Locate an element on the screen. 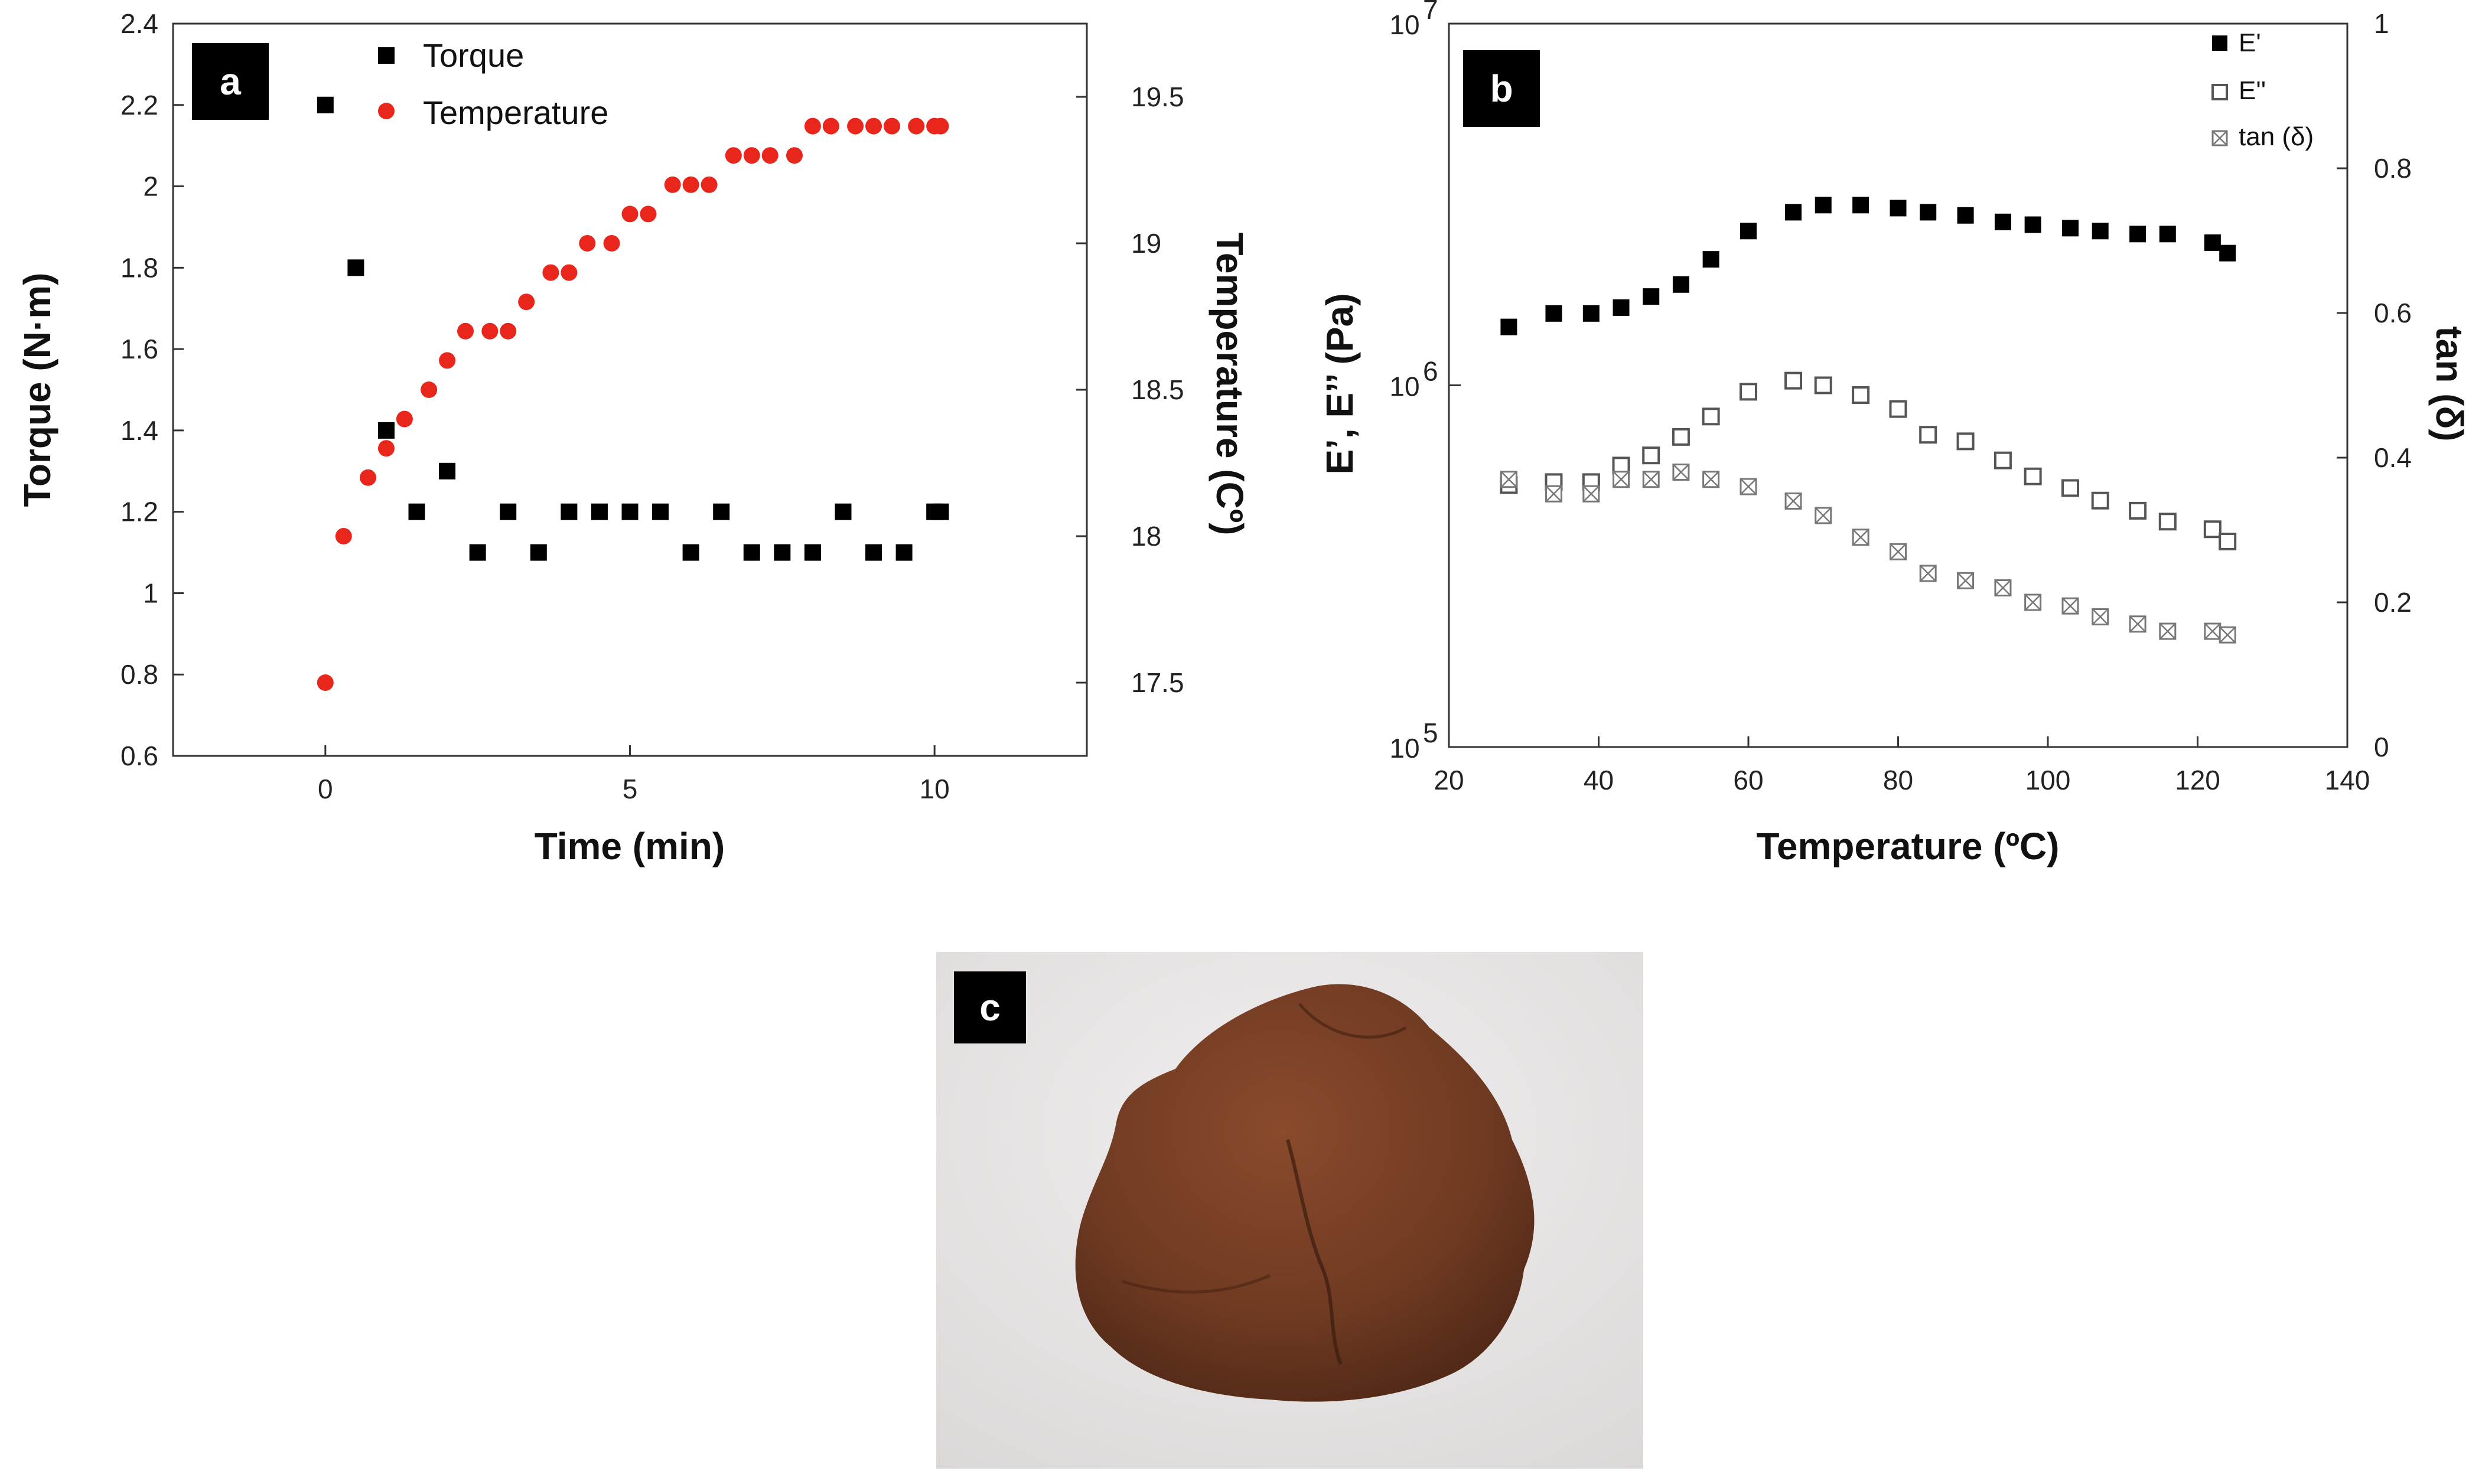 The height and width of the screenshot is (1484, 2469). y-tick-label: 0.6 is located at coordinates (139, 756).